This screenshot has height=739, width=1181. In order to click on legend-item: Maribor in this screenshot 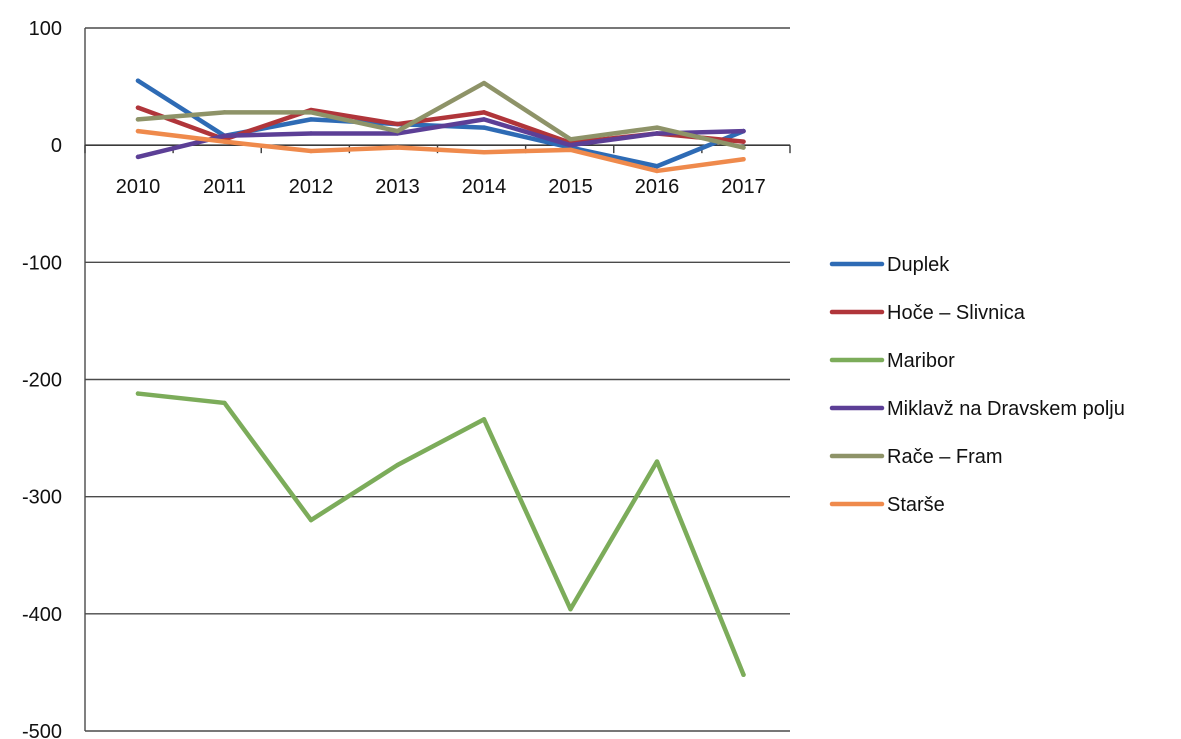, I will do `click(892, 361)`.